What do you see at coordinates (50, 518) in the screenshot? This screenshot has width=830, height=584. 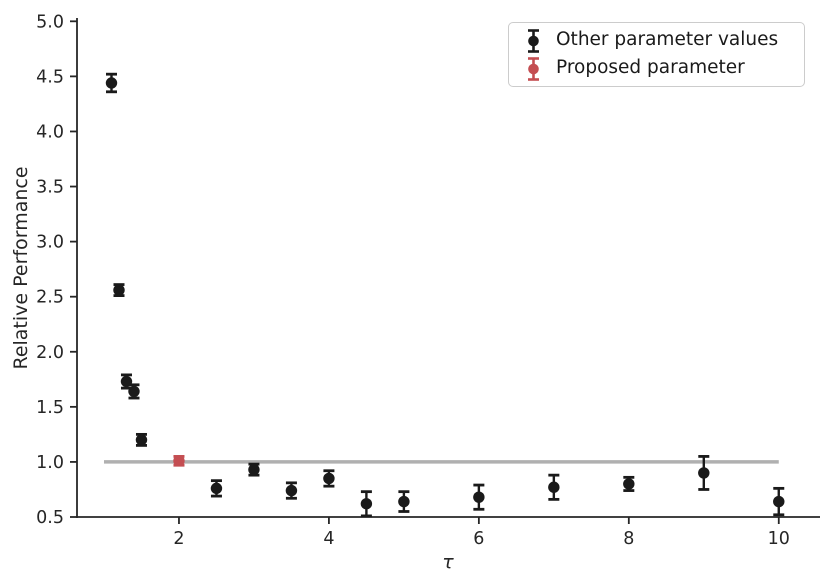 I see `y-tick-label: 0.5` at bounding box center [50, 518].